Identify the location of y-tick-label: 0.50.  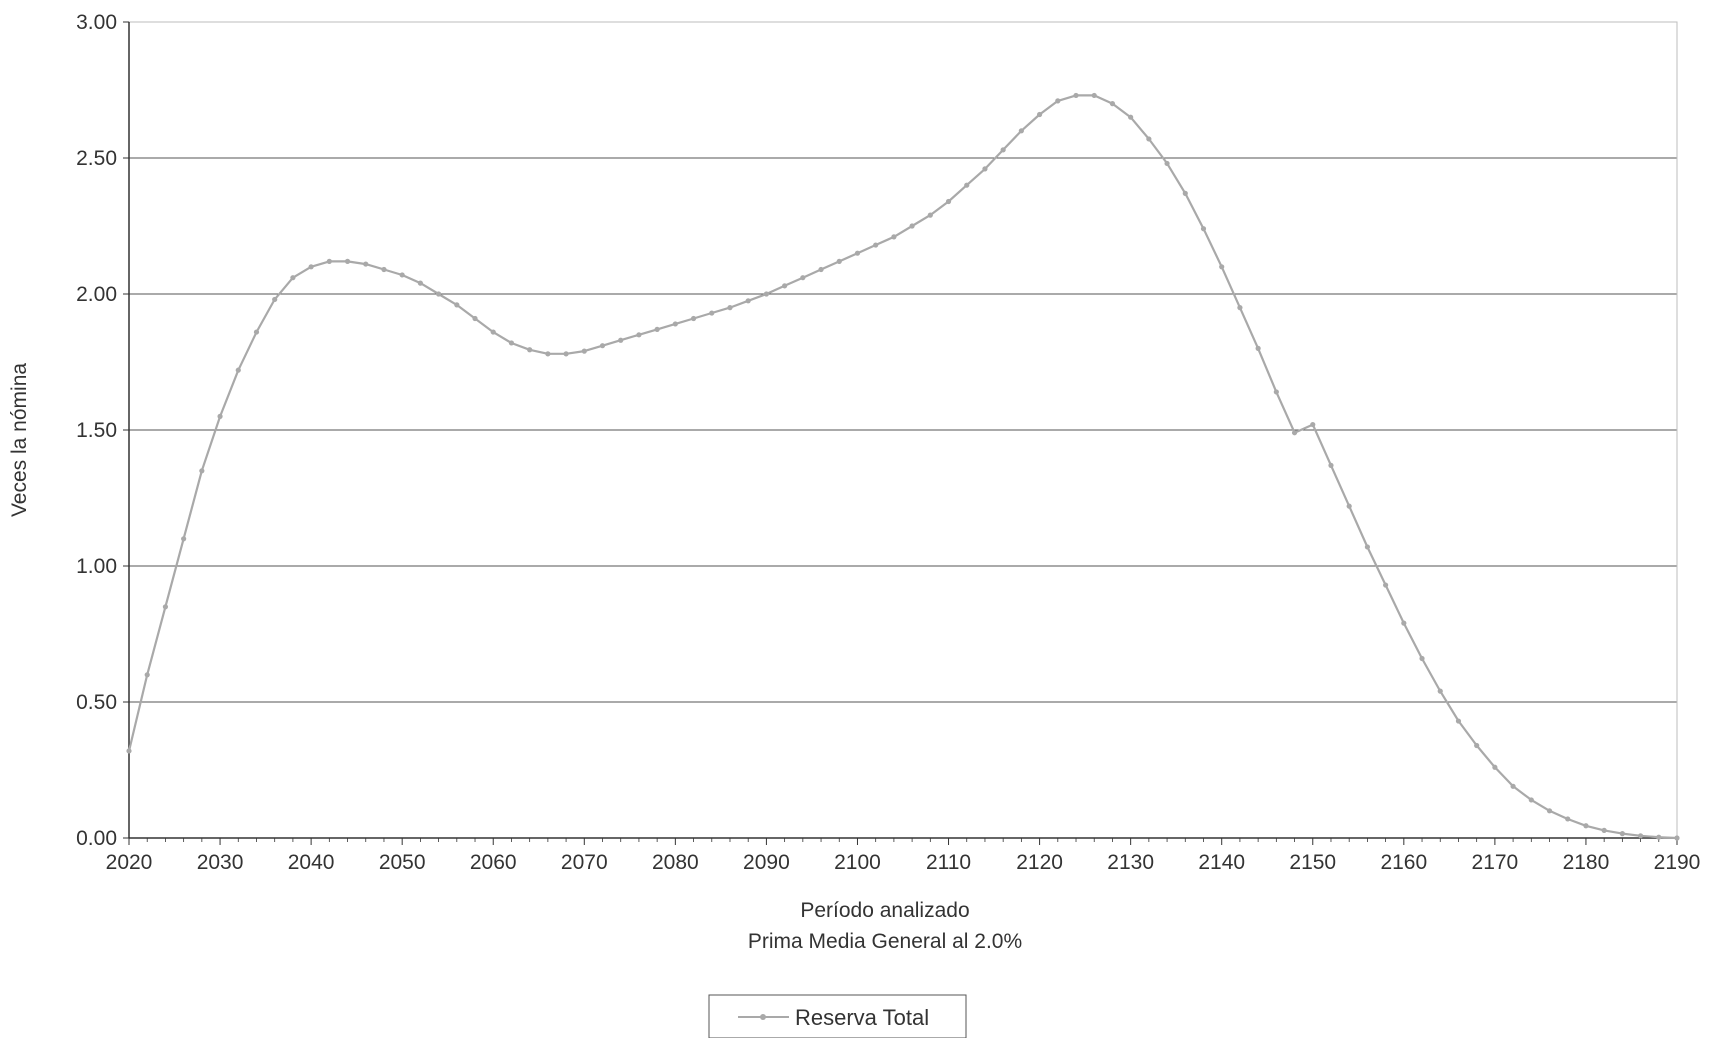
(96, 702).